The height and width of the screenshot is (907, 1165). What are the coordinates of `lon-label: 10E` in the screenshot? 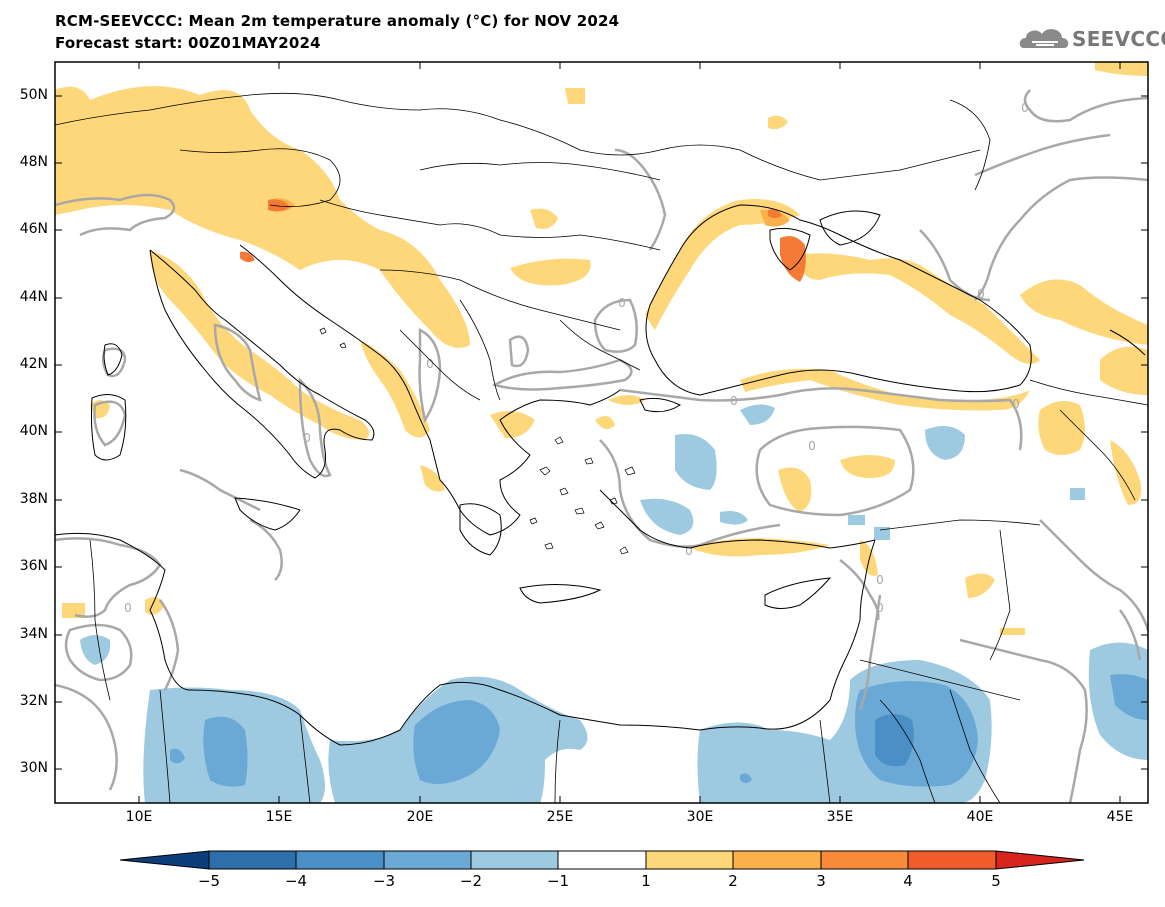 It's located at (139, 817).